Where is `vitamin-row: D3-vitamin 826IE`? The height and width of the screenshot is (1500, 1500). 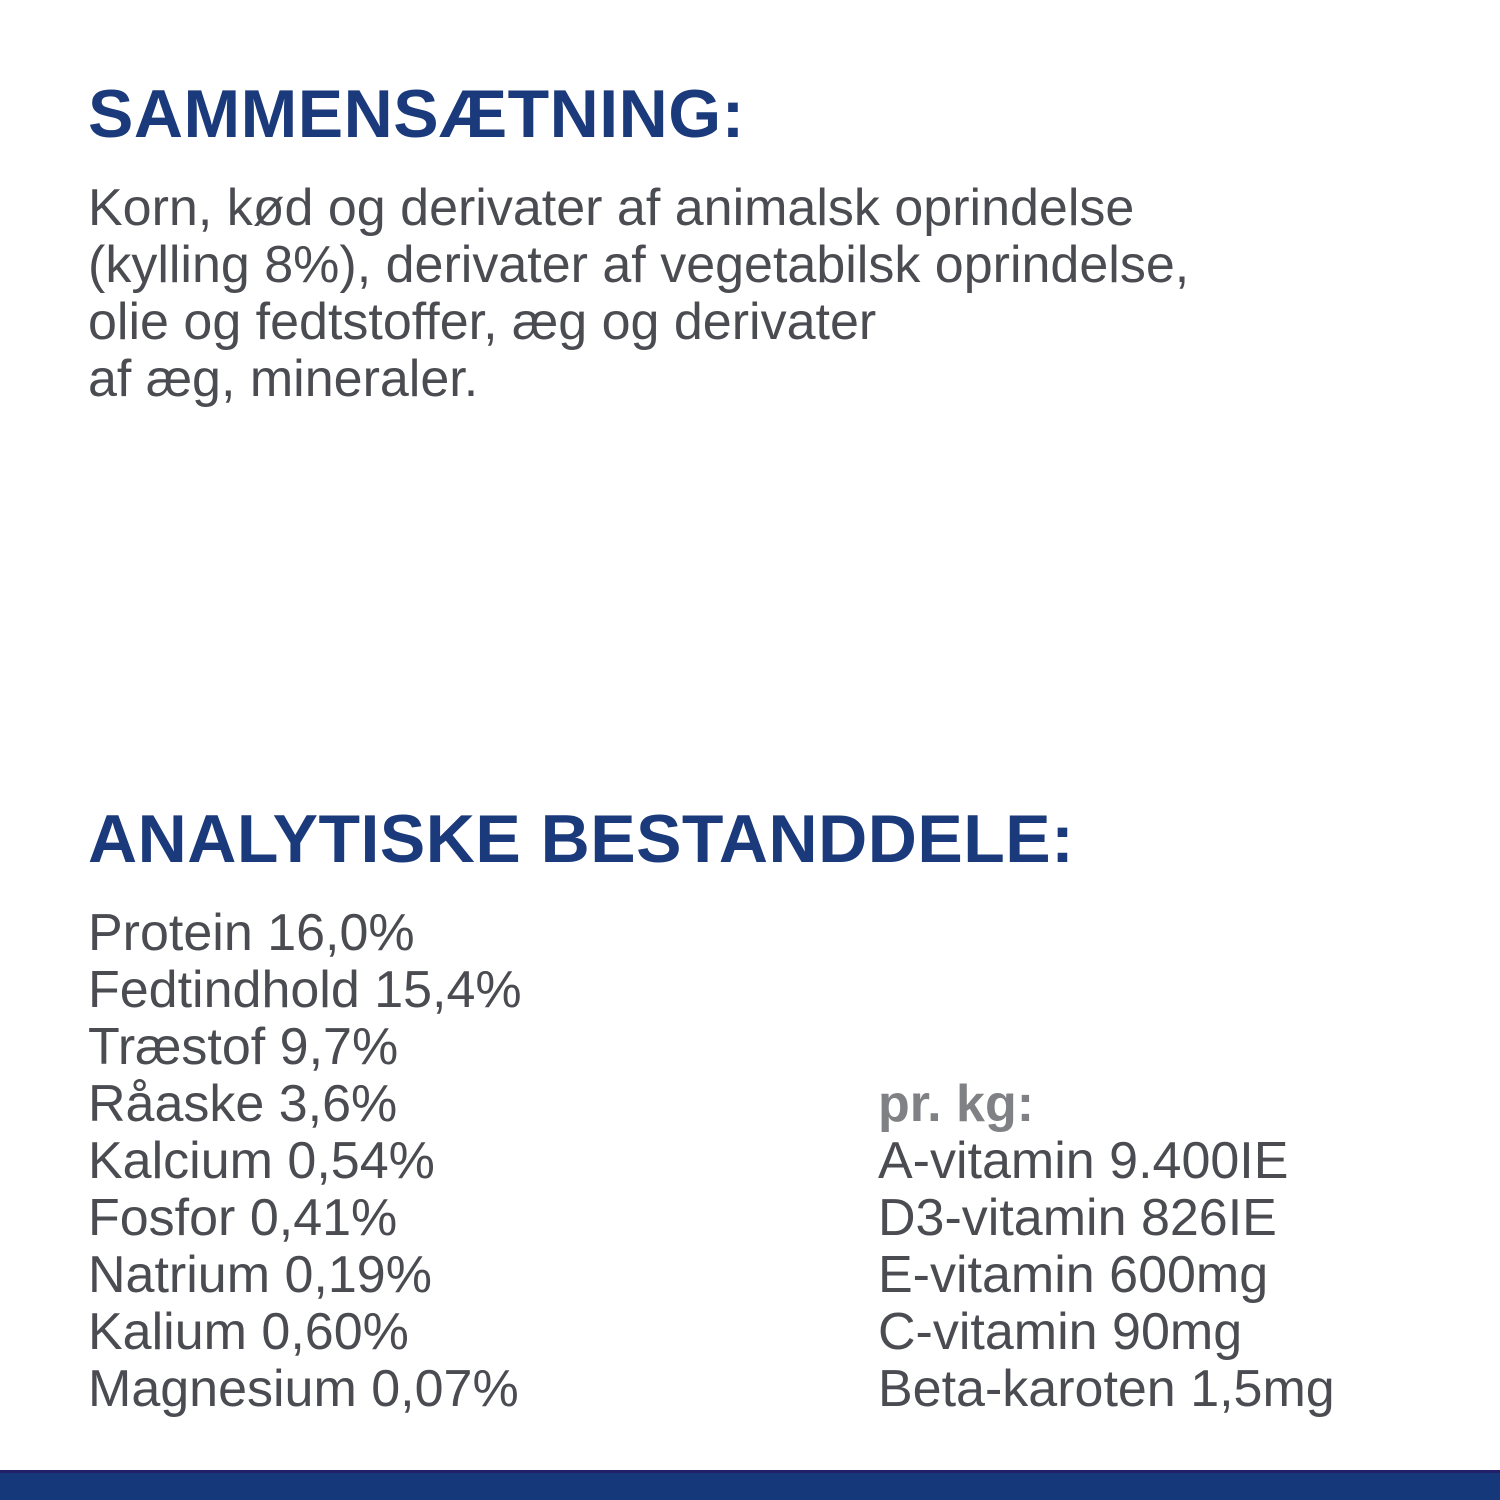 vitamin-row: D3-vitamin 826IE is located at coordinates (1106, 1218).